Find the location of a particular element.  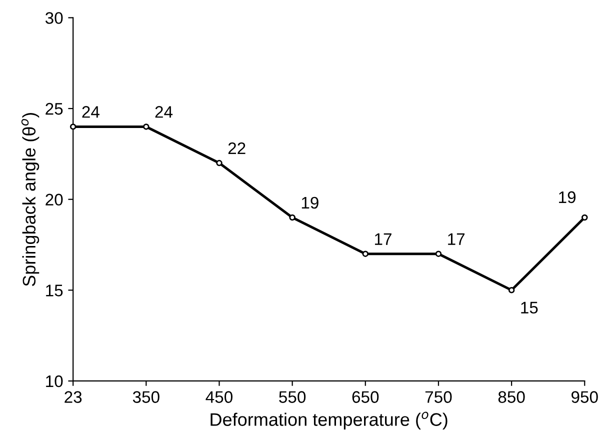

x-tick-label: 350 is located at coordinates (146, 397).